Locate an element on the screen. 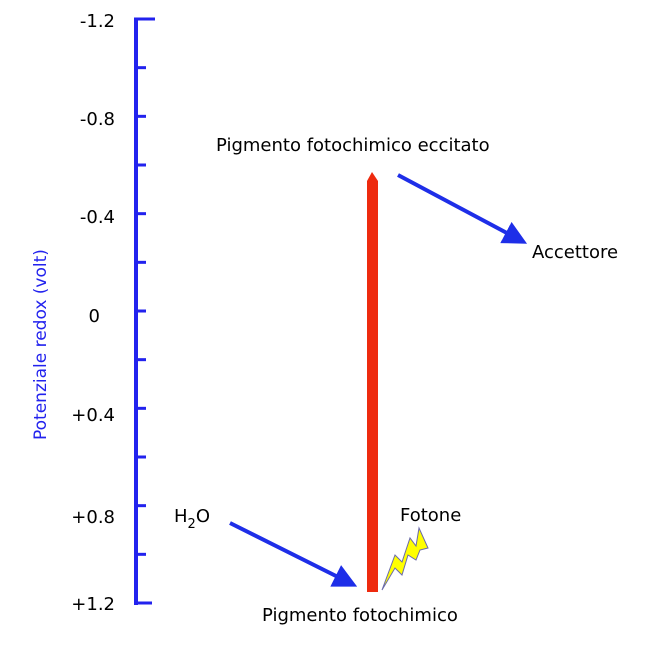 This screenshot has height=650, width=650. pigment-label: Pigmento fotochimico is located at coordinates (360, 615).